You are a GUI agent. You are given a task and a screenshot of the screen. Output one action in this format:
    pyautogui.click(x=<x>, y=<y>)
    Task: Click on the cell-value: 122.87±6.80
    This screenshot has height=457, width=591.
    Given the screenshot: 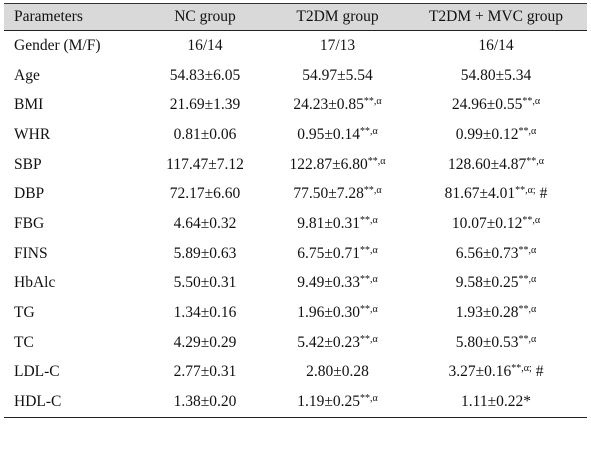 What is the action you would take?
    pyautogui.click(x=328, y=164)
    